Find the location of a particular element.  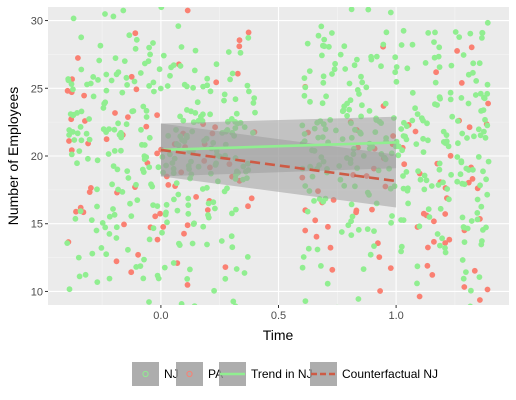

y-tick-label: 30 is located at coordinates (37, 22).